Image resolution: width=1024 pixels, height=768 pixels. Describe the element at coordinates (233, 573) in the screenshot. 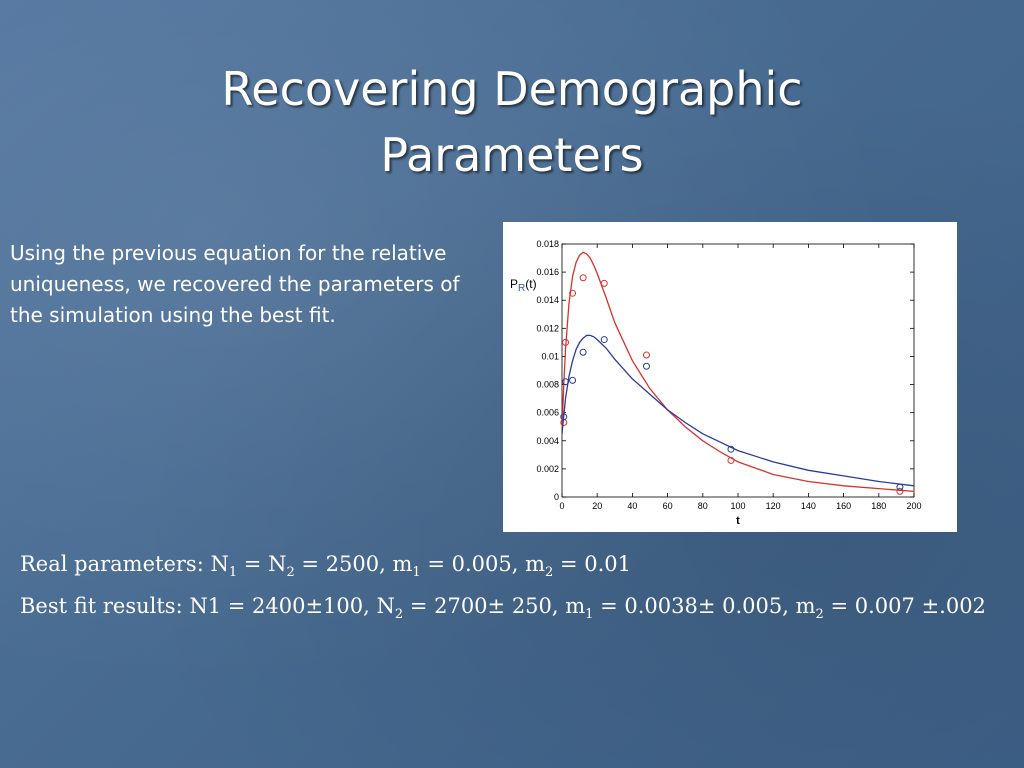

I see `real-n1-subscript: 1` at that location.